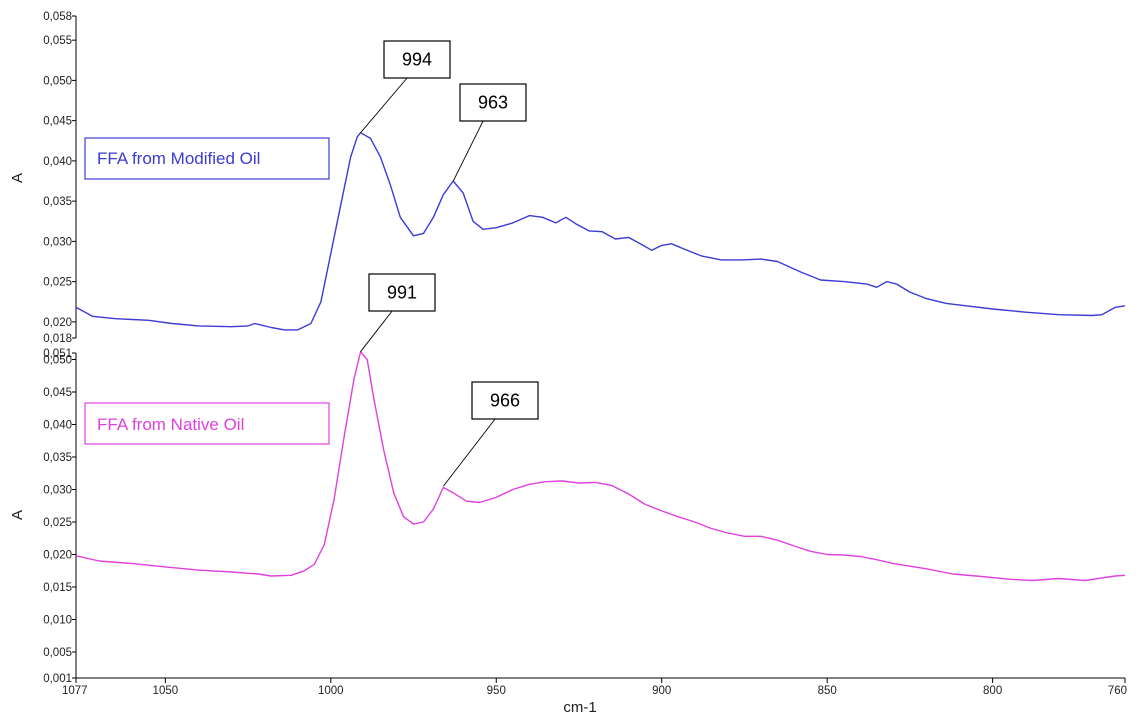 The image size is (1140, 716). What do you see at coordinates (57, 556) in the screenshot?
I see `bottom-y-tick-label: 0,020` at bounding box center [57, 556].